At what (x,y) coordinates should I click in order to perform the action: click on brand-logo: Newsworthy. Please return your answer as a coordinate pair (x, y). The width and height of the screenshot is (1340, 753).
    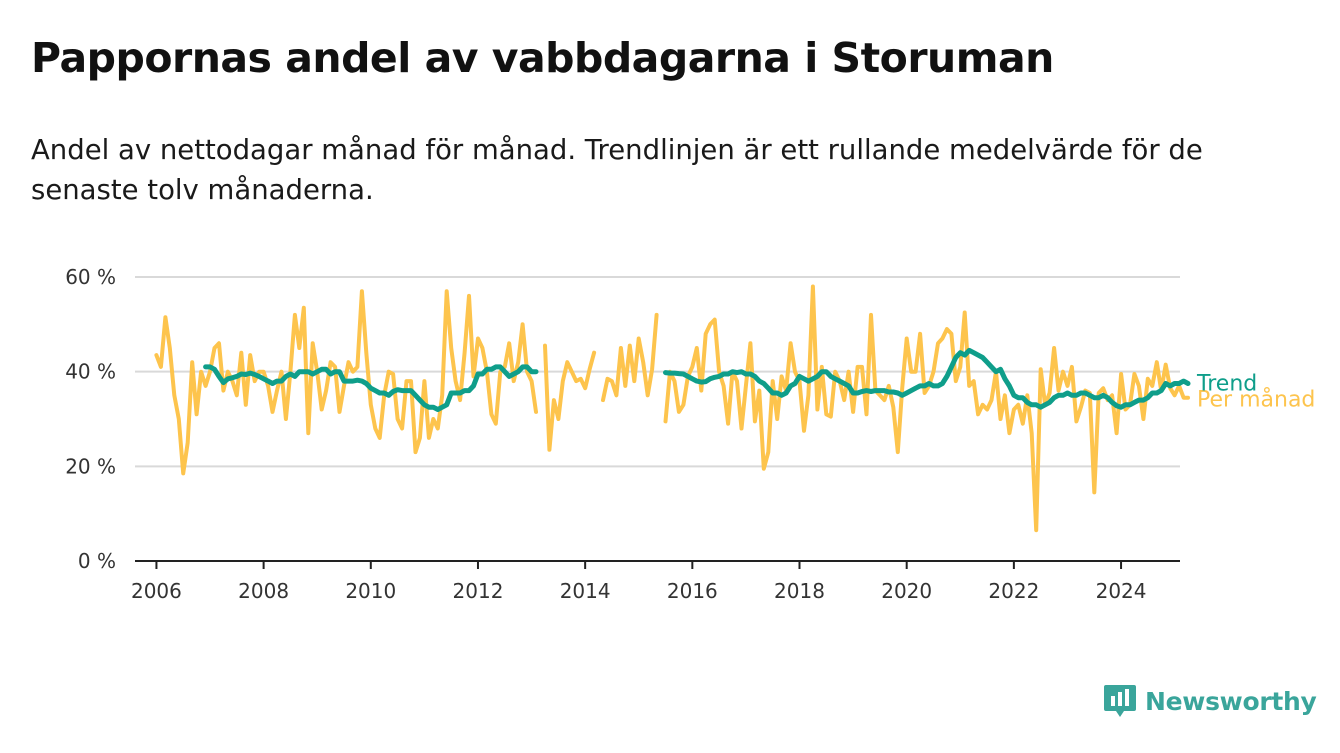
    Looking at the image, I should click on (1210, 701).